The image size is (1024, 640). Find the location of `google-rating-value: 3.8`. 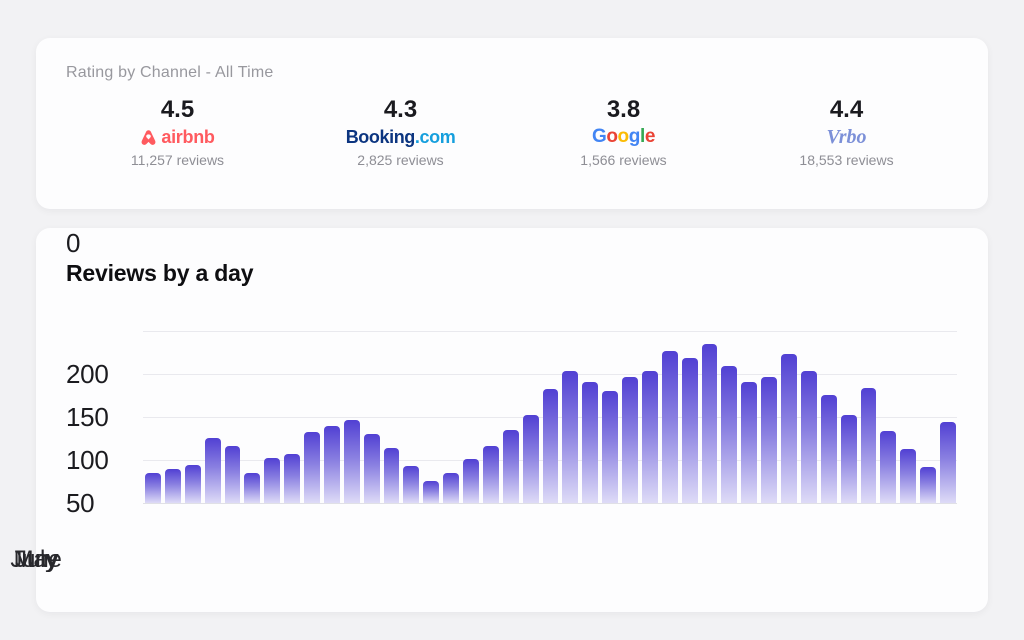

google-rating-value: 3.8 is located at coordinates (623, 109).